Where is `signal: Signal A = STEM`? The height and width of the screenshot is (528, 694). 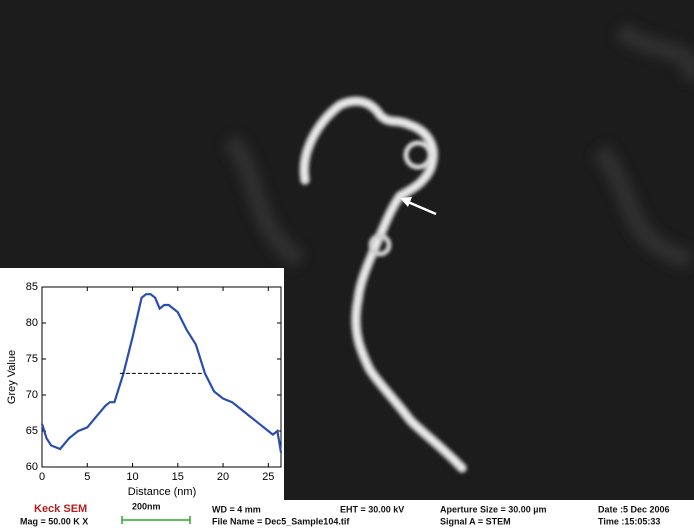
signal: Signal A = STEM is located at coordinates (475, 521).